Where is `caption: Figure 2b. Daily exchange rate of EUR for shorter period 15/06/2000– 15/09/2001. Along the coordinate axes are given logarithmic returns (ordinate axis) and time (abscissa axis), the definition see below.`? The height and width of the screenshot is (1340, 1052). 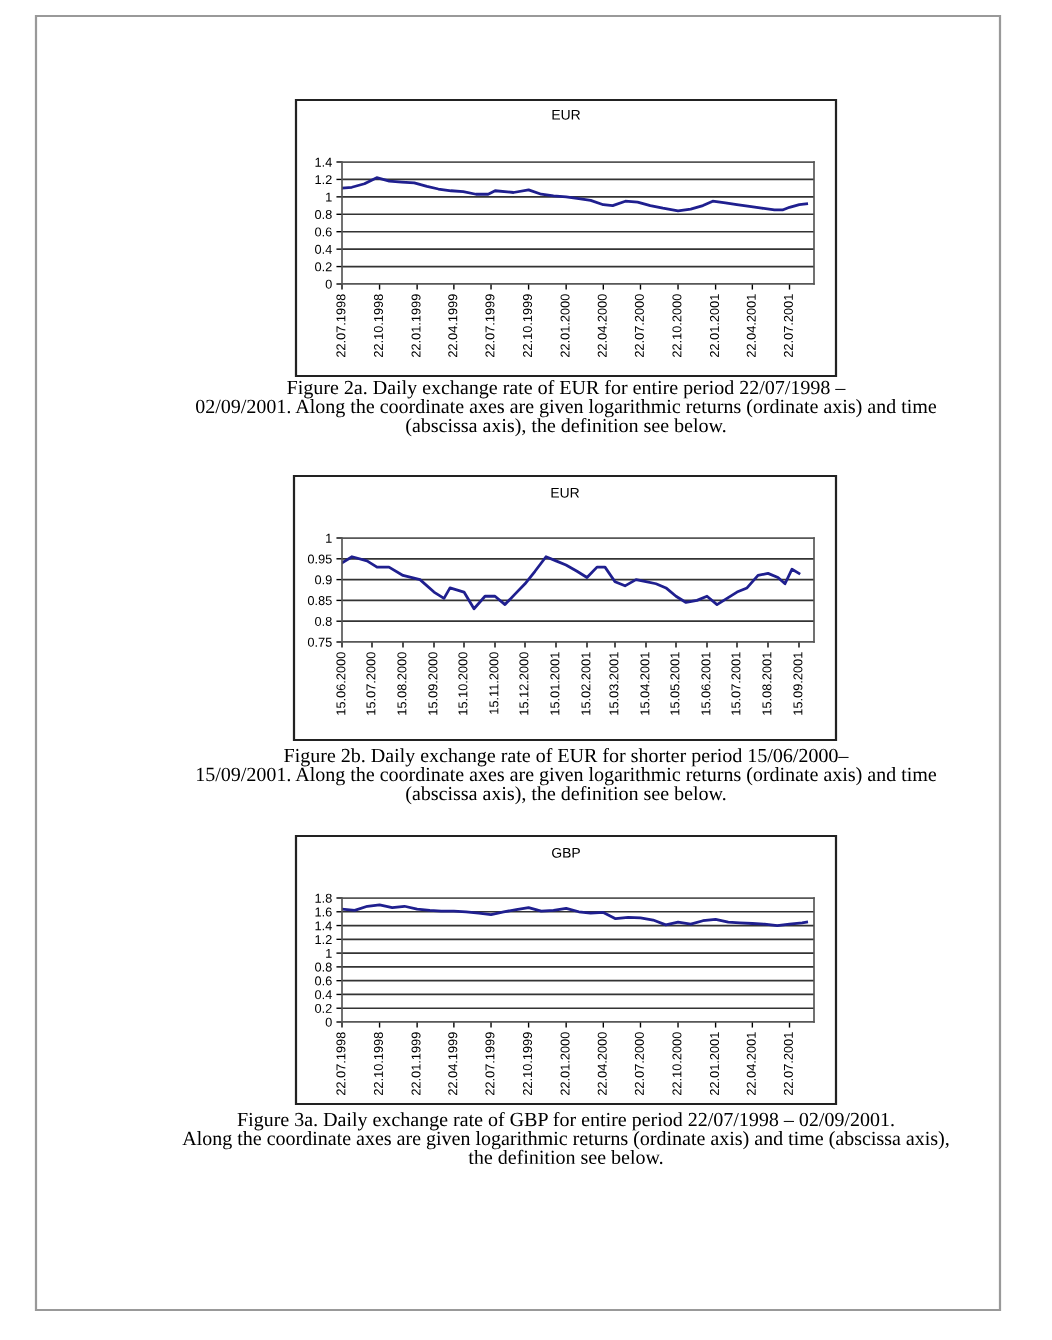 caption: Figure 2b. Daily exchange rate of EUR for shorter period 15/06/2000– 15/09/2001. Along the coordinate axes are given logarithmic returns (ordinate axis) and time (abscissa axis), the definition see below. is located at coordinates (567, 776).